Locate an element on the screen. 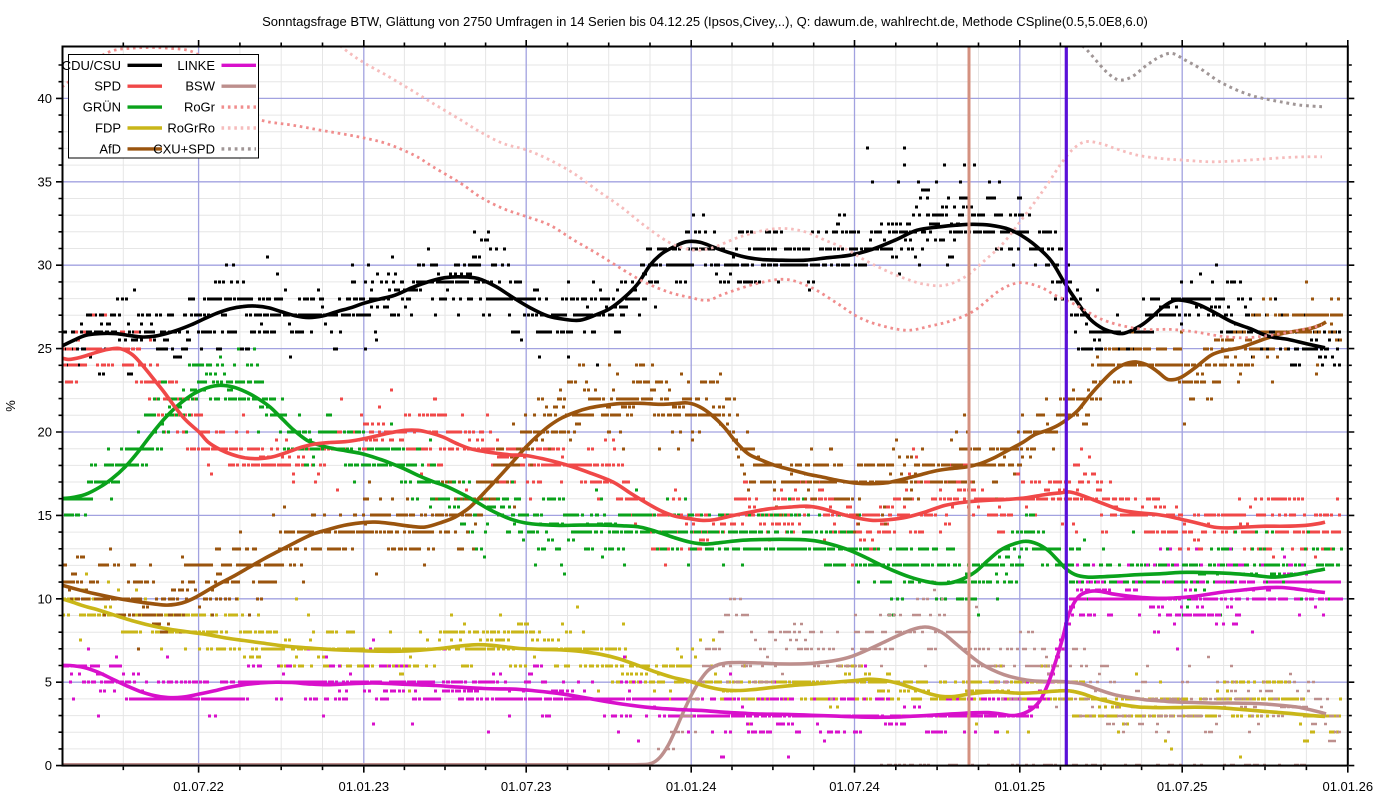 The width and height of the screenshot is (1390, 809). svg-text: 0 is located at coordinates (48, 765).